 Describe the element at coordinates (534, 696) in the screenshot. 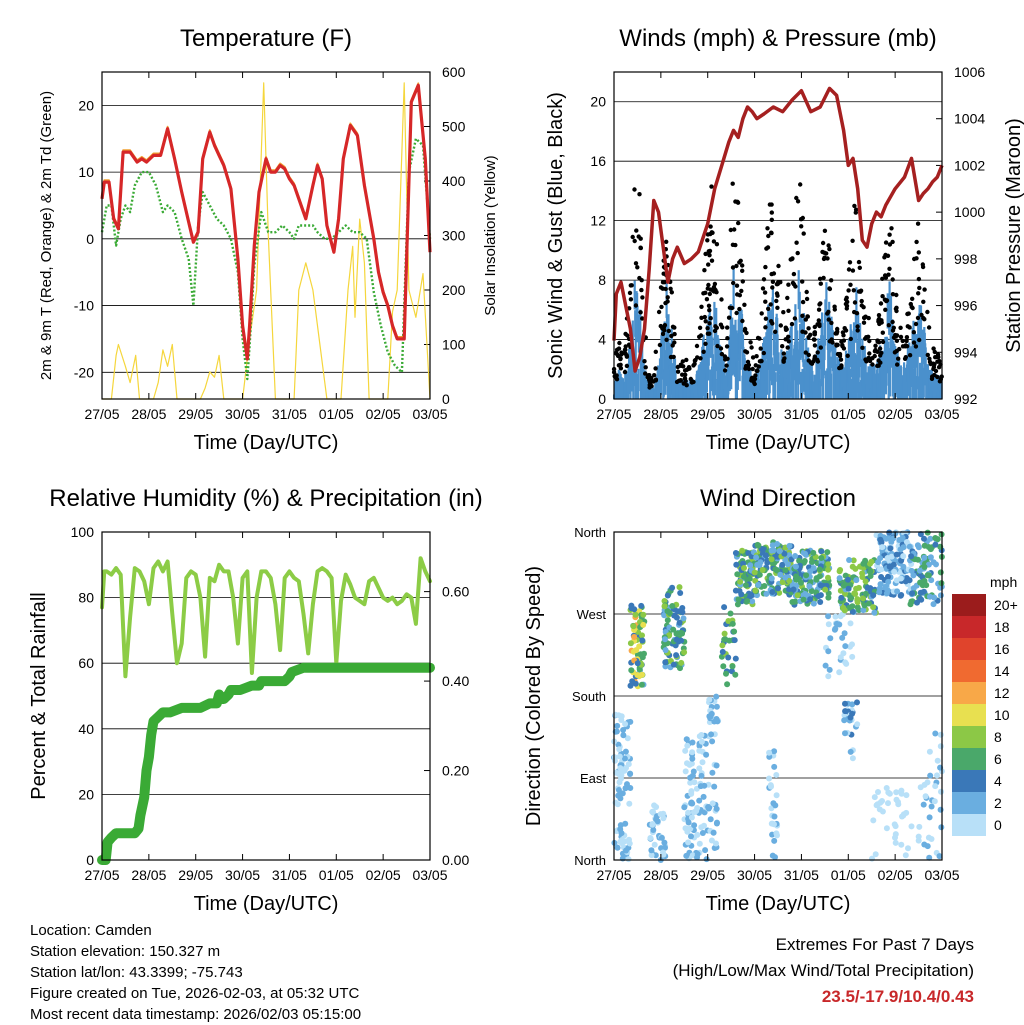

I see `direction-ylabel: Direction (Colored By Speed)` at that location.